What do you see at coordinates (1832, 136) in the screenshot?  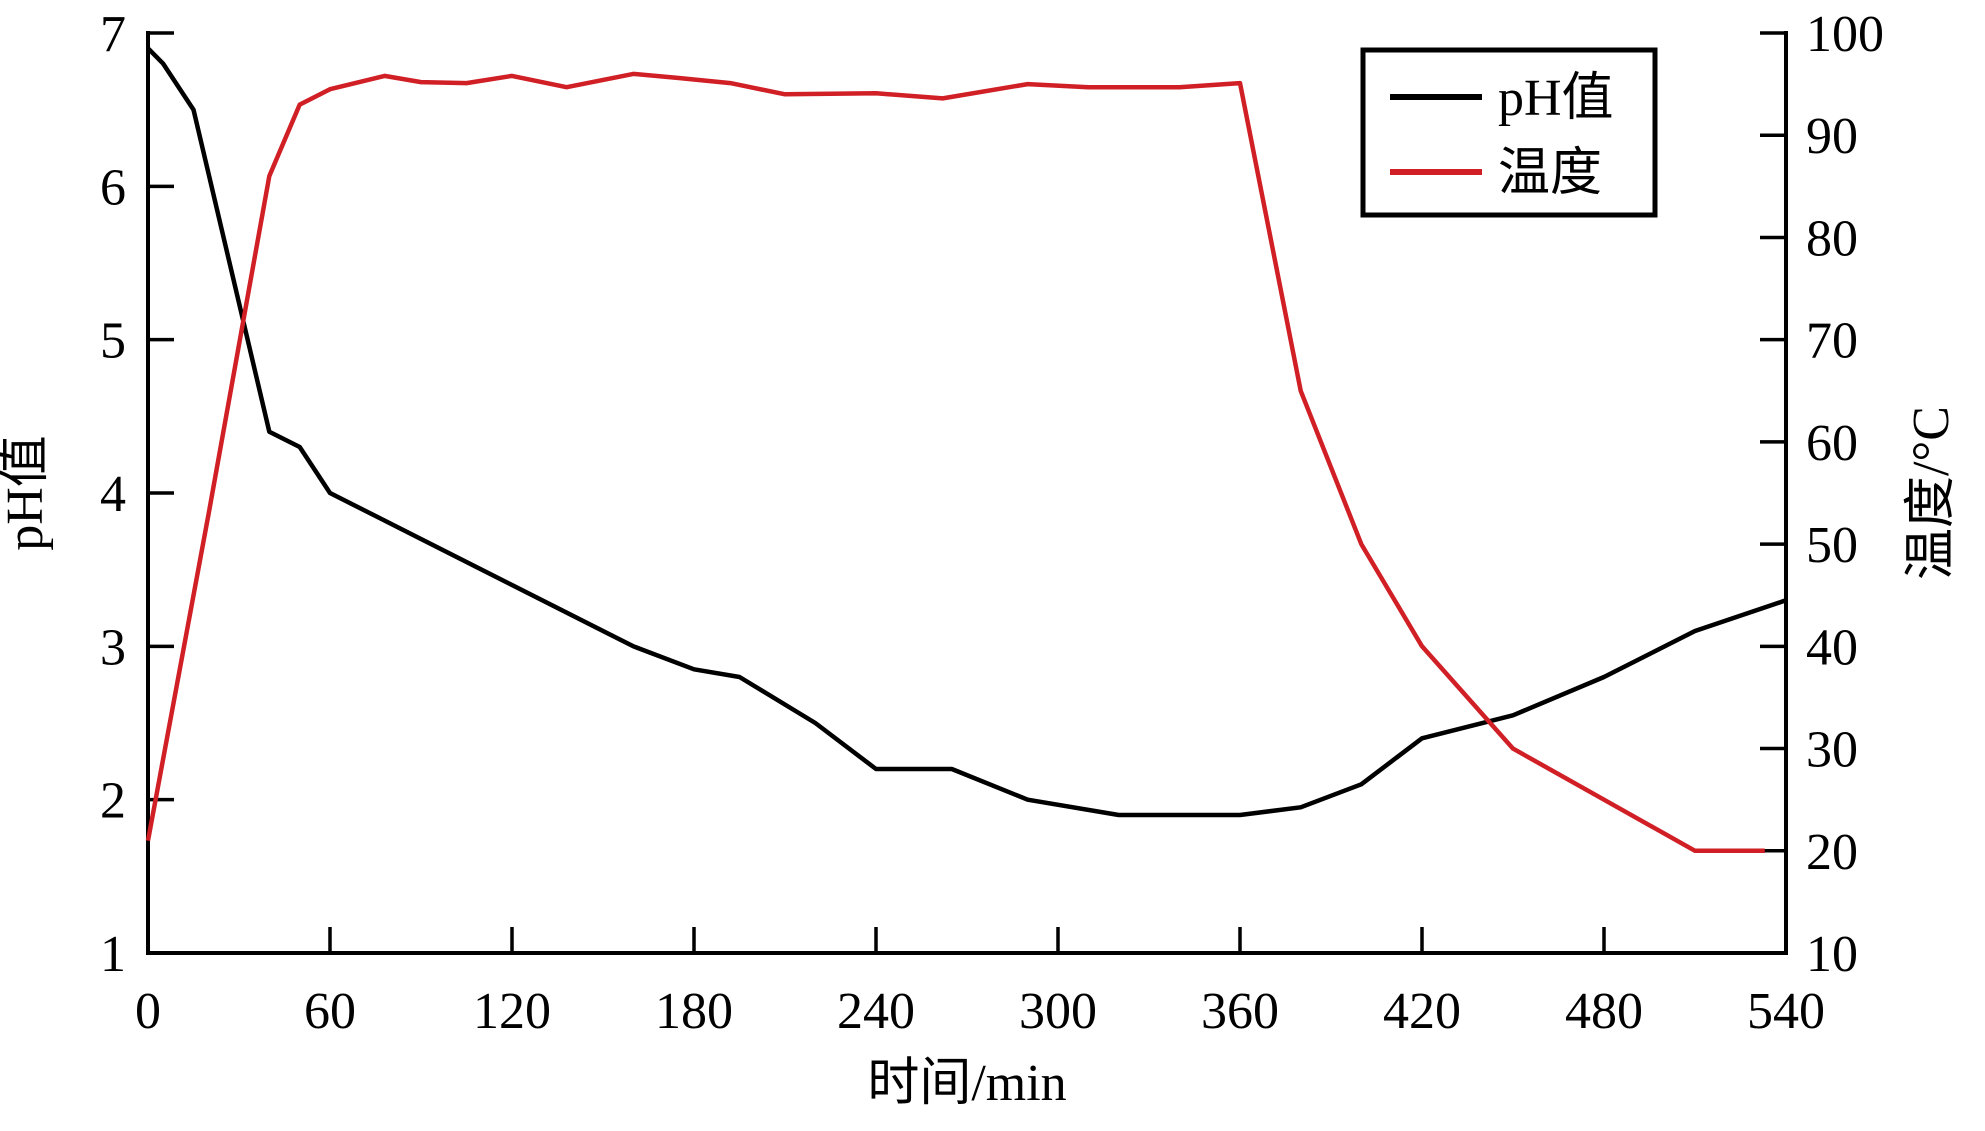 I see `right-tick-label: 90` at bounding box center [1832, 136].